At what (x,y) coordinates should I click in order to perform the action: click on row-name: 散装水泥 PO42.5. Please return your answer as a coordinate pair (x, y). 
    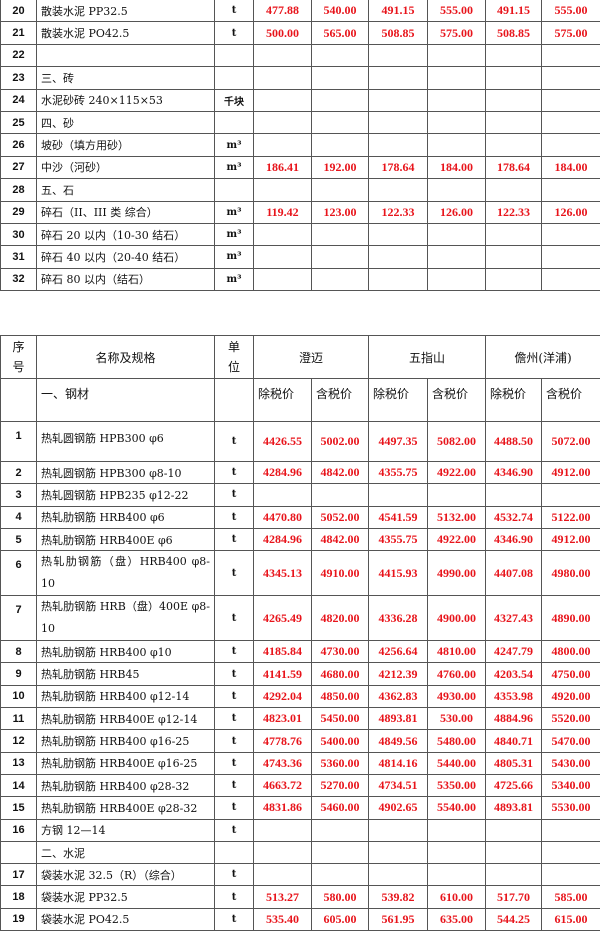
    Looking at the image, I should click on (126, 33).